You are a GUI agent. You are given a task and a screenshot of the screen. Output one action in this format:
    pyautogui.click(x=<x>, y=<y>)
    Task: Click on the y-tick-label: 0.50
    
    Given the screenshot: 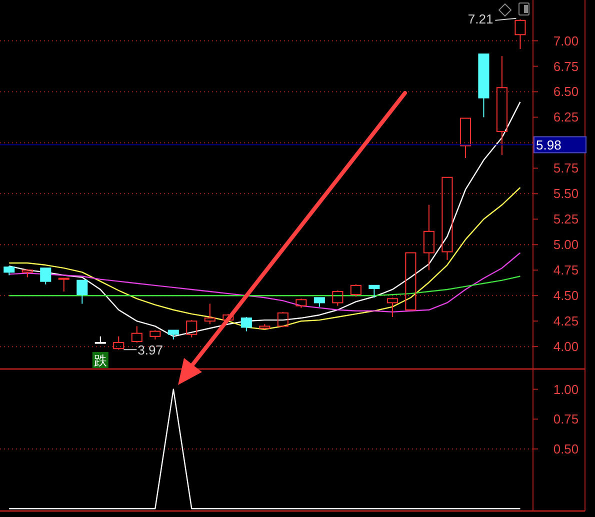 What is the action you would take?
    pyautogui.click(x=566, y=448)
    